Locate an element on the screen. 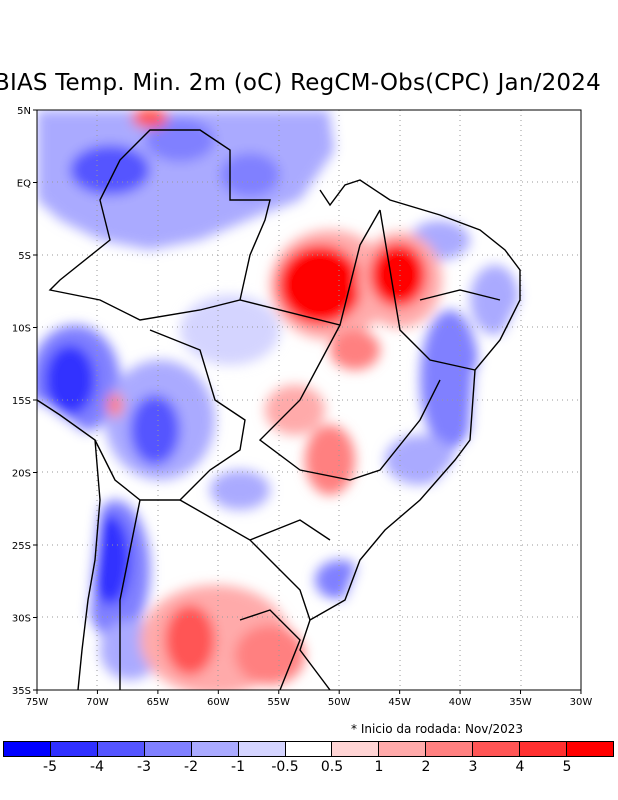  coastline-west is located at coordinates (69, 544).